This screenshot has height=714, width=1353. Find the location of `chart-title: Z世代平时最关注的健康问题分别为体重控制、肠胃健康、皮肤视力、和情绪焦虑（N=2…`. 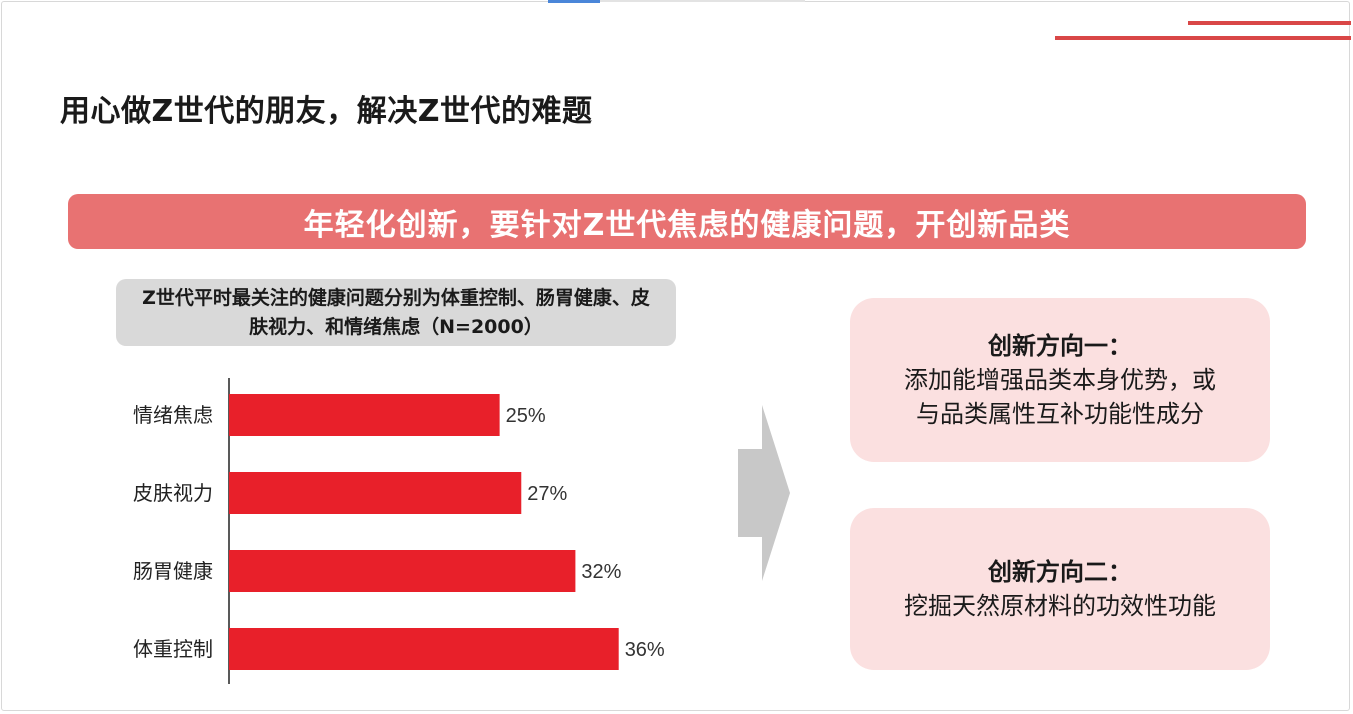

chart-title: Z世代平时最关注的健康问题分别为体重控制、肠胃健康、皮肤视力、和情绪焦虑（N=2… is located at coordinates (396, 312).